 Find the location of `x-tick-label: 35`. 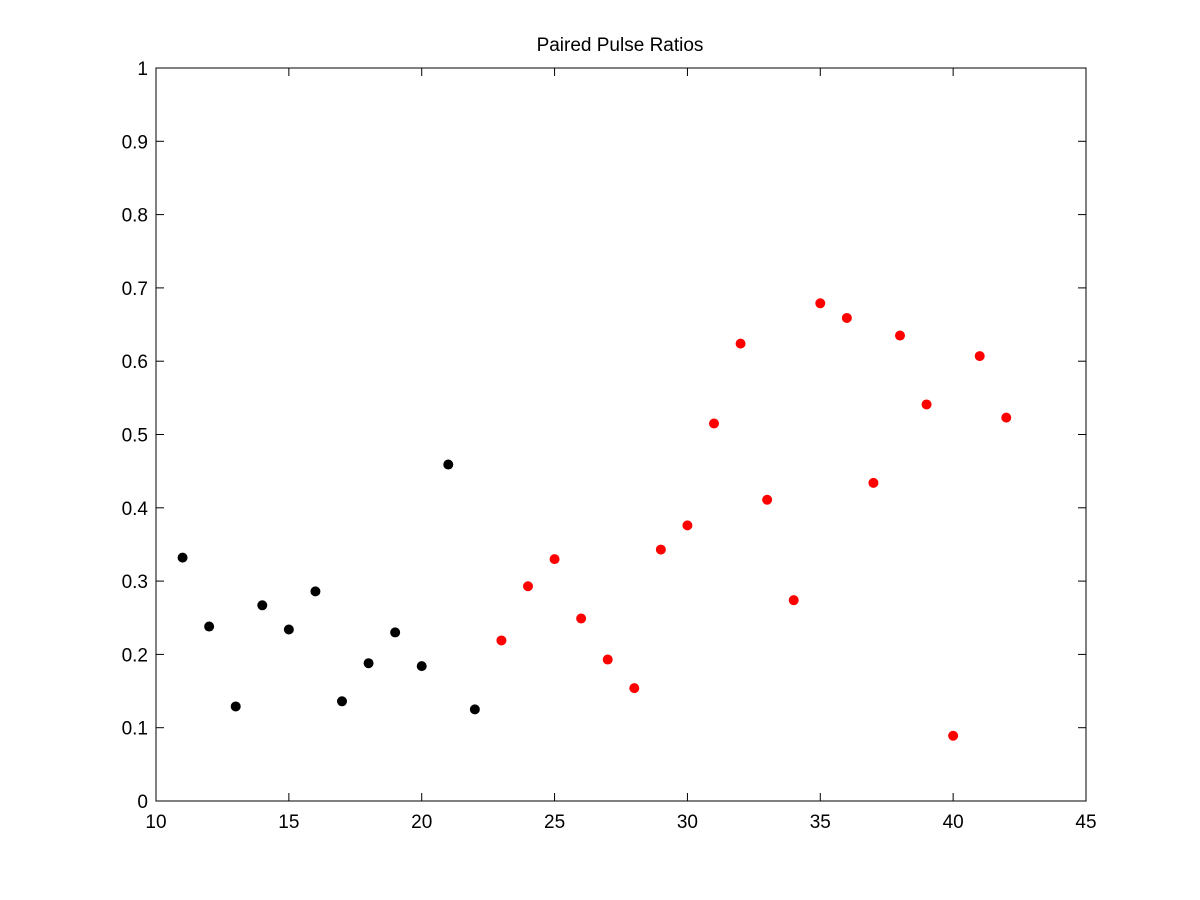

x-tick-label: 35 is located at coordinates (820, 822).